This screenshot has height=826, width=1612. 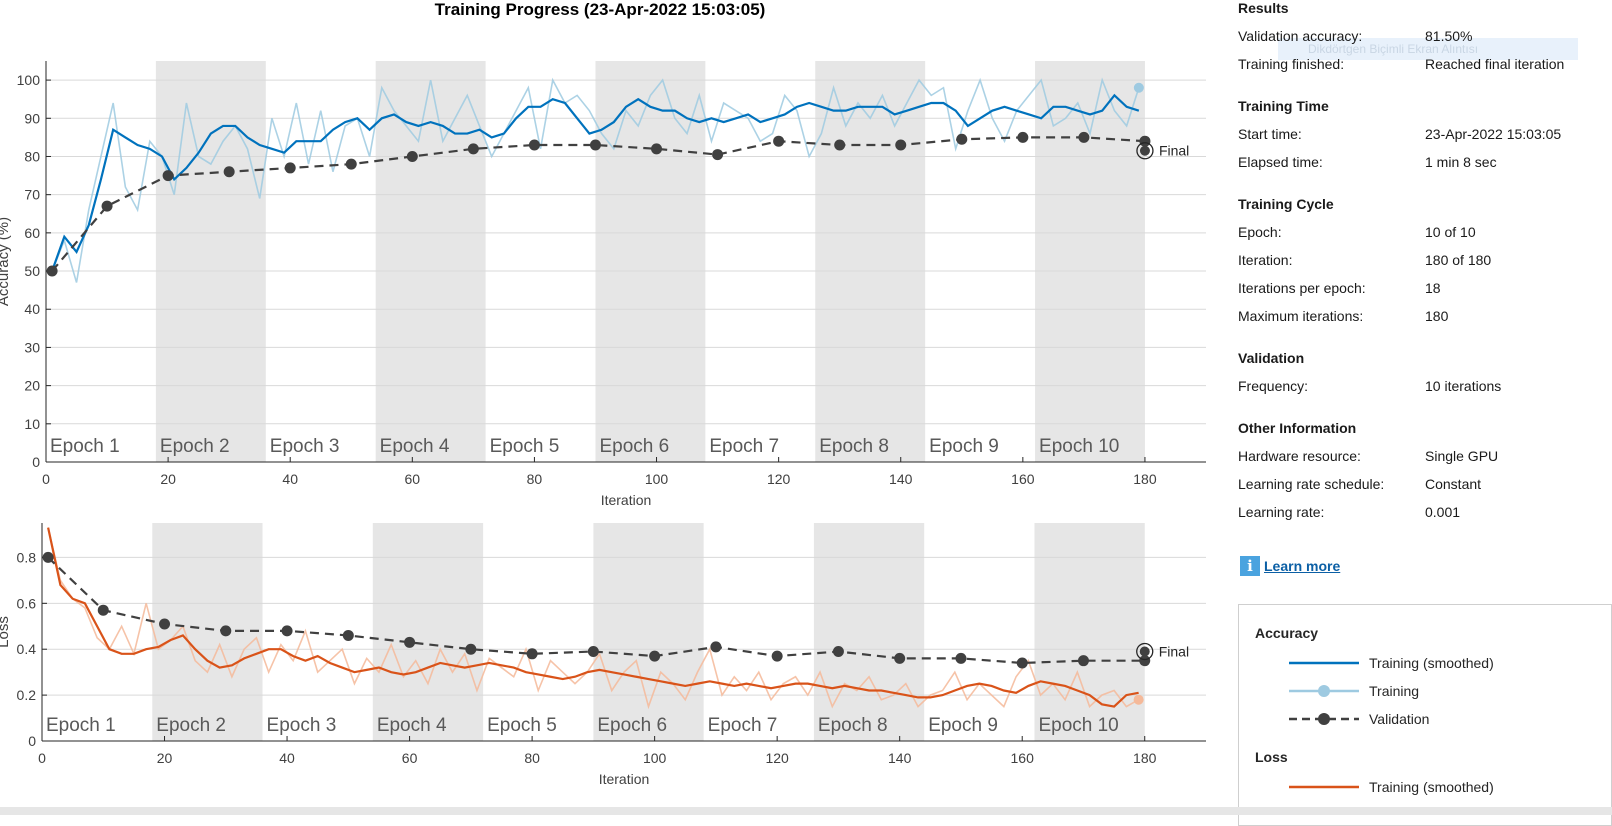 I want to click on validation-accuracy-value: 81.50%, so click(x=1449, y=36).